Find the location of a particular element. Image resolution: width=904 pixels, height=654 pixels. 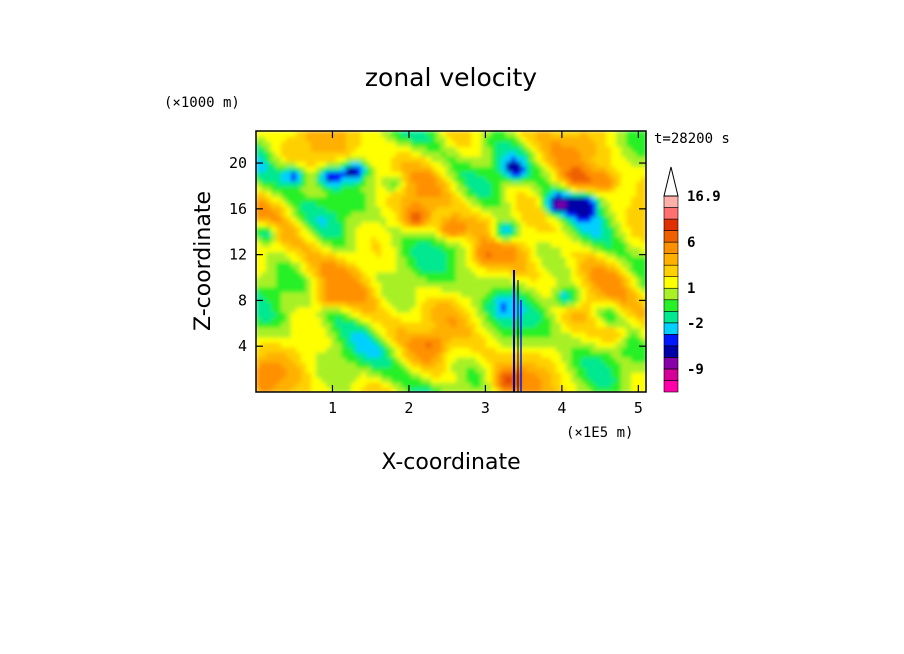

x-unit-label: (×1E5 m) is located at coordinates (599, 433).